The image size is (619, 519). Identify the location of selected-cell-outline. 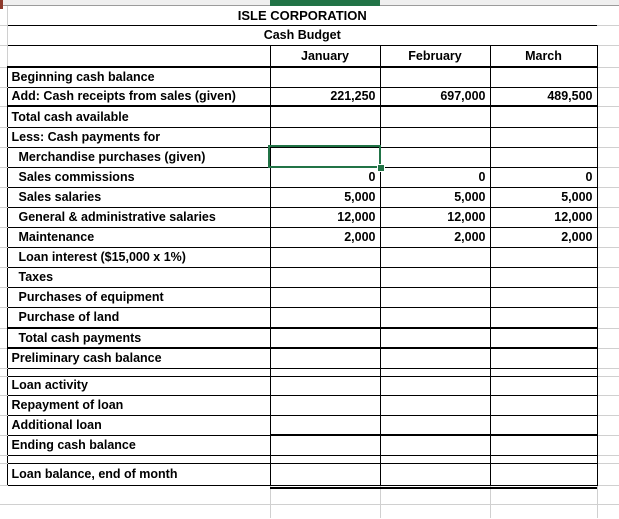
(324, 156).